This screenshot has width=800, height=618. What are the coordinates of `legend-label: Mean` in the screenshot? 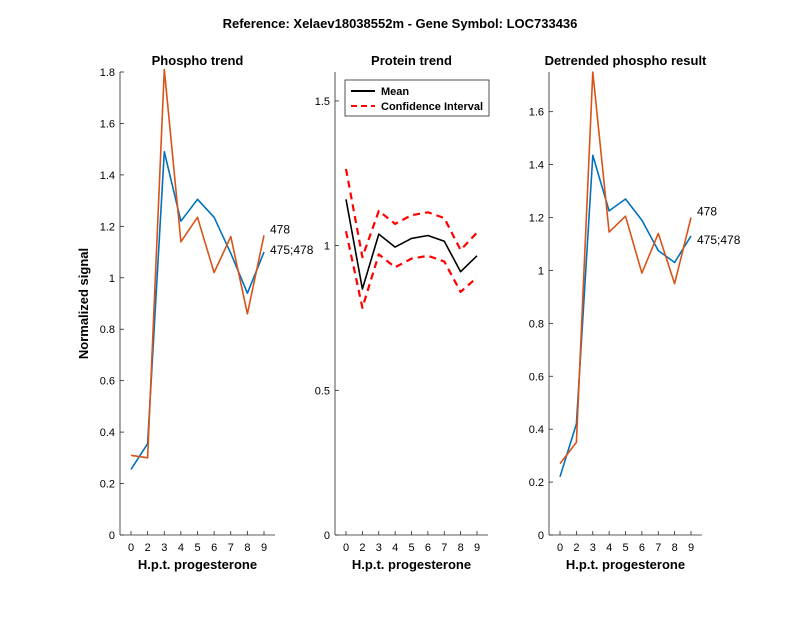 It's located at (395, 92).